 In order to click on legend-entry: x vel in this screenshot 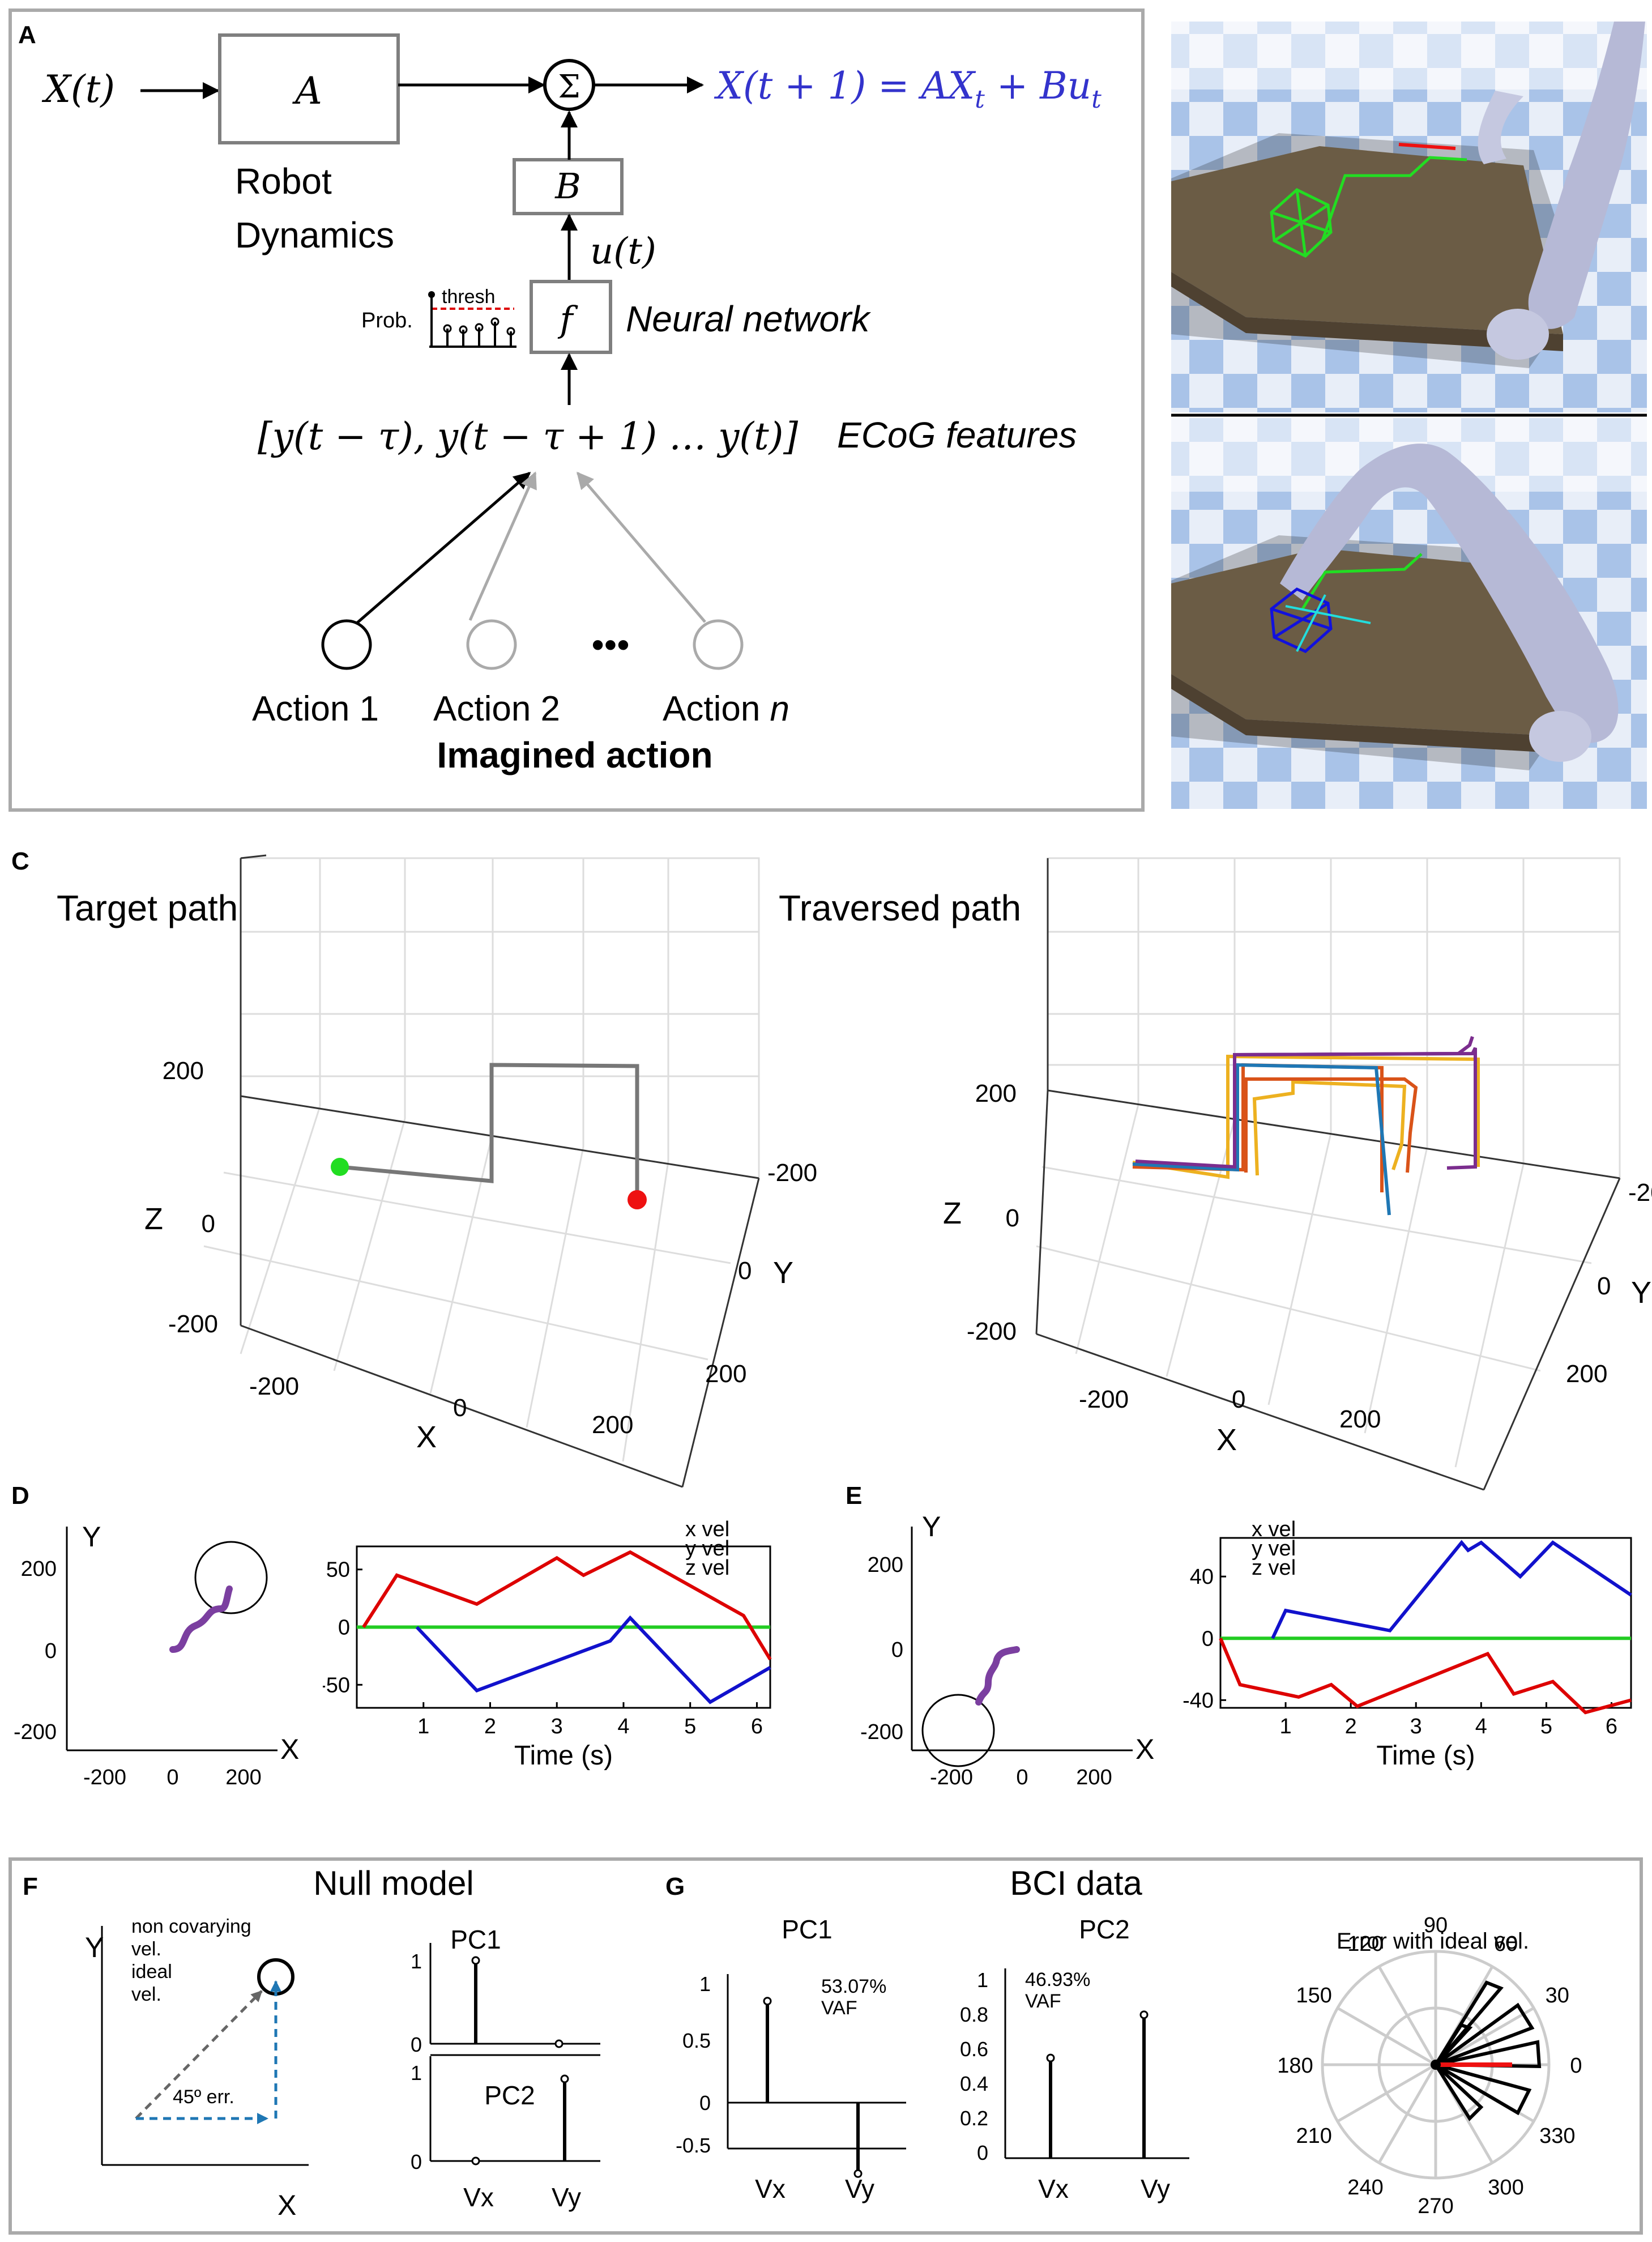, I will do `click(707, 1529)`.